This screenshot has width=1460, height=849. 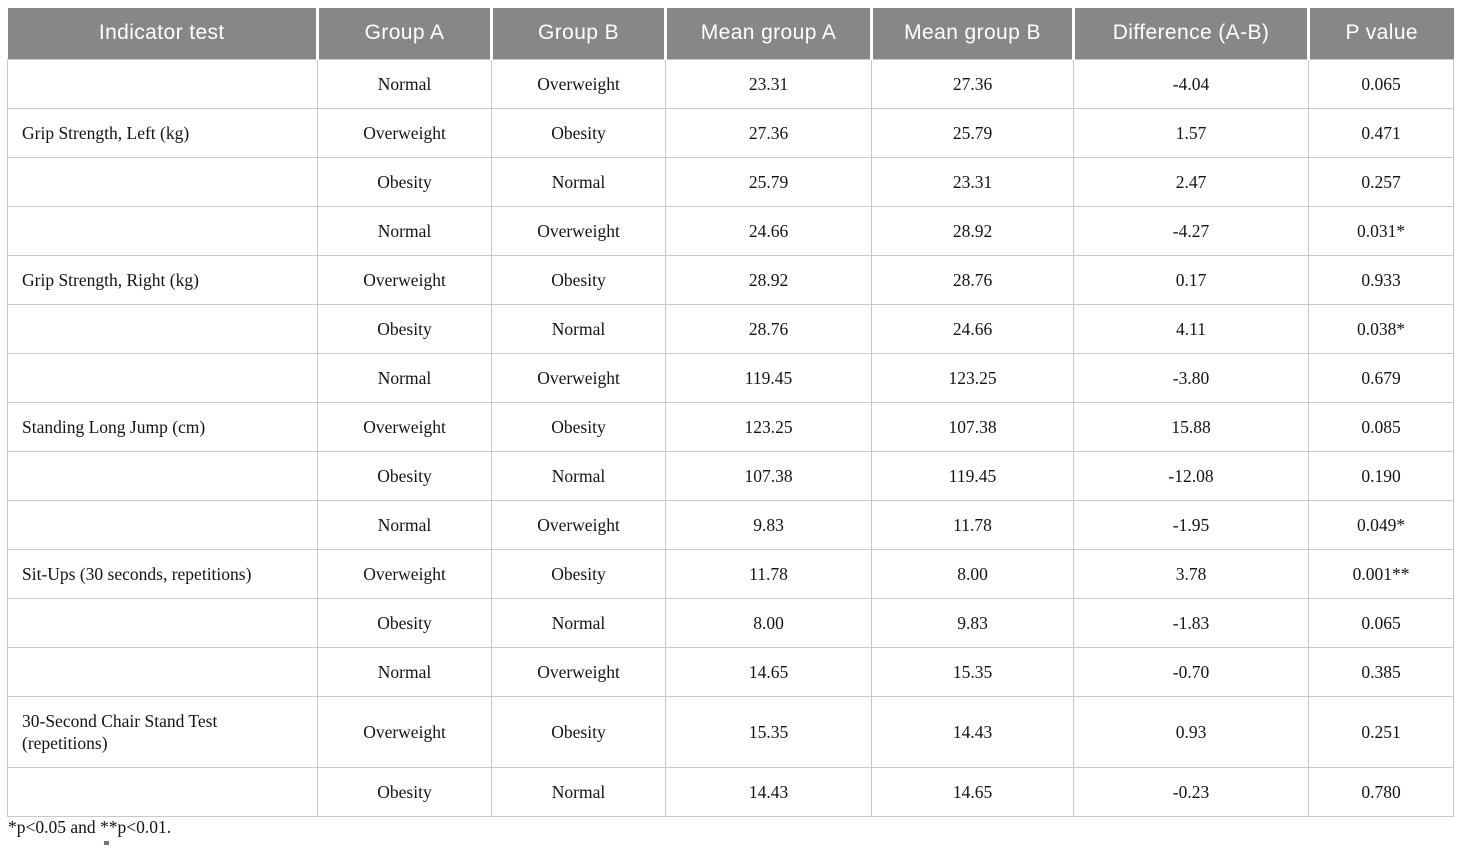 What do you see at coordinates (972, 230) in the screenshot?
I see `cell-mean-group-b: 28.92` at bounding box center [972, 230].